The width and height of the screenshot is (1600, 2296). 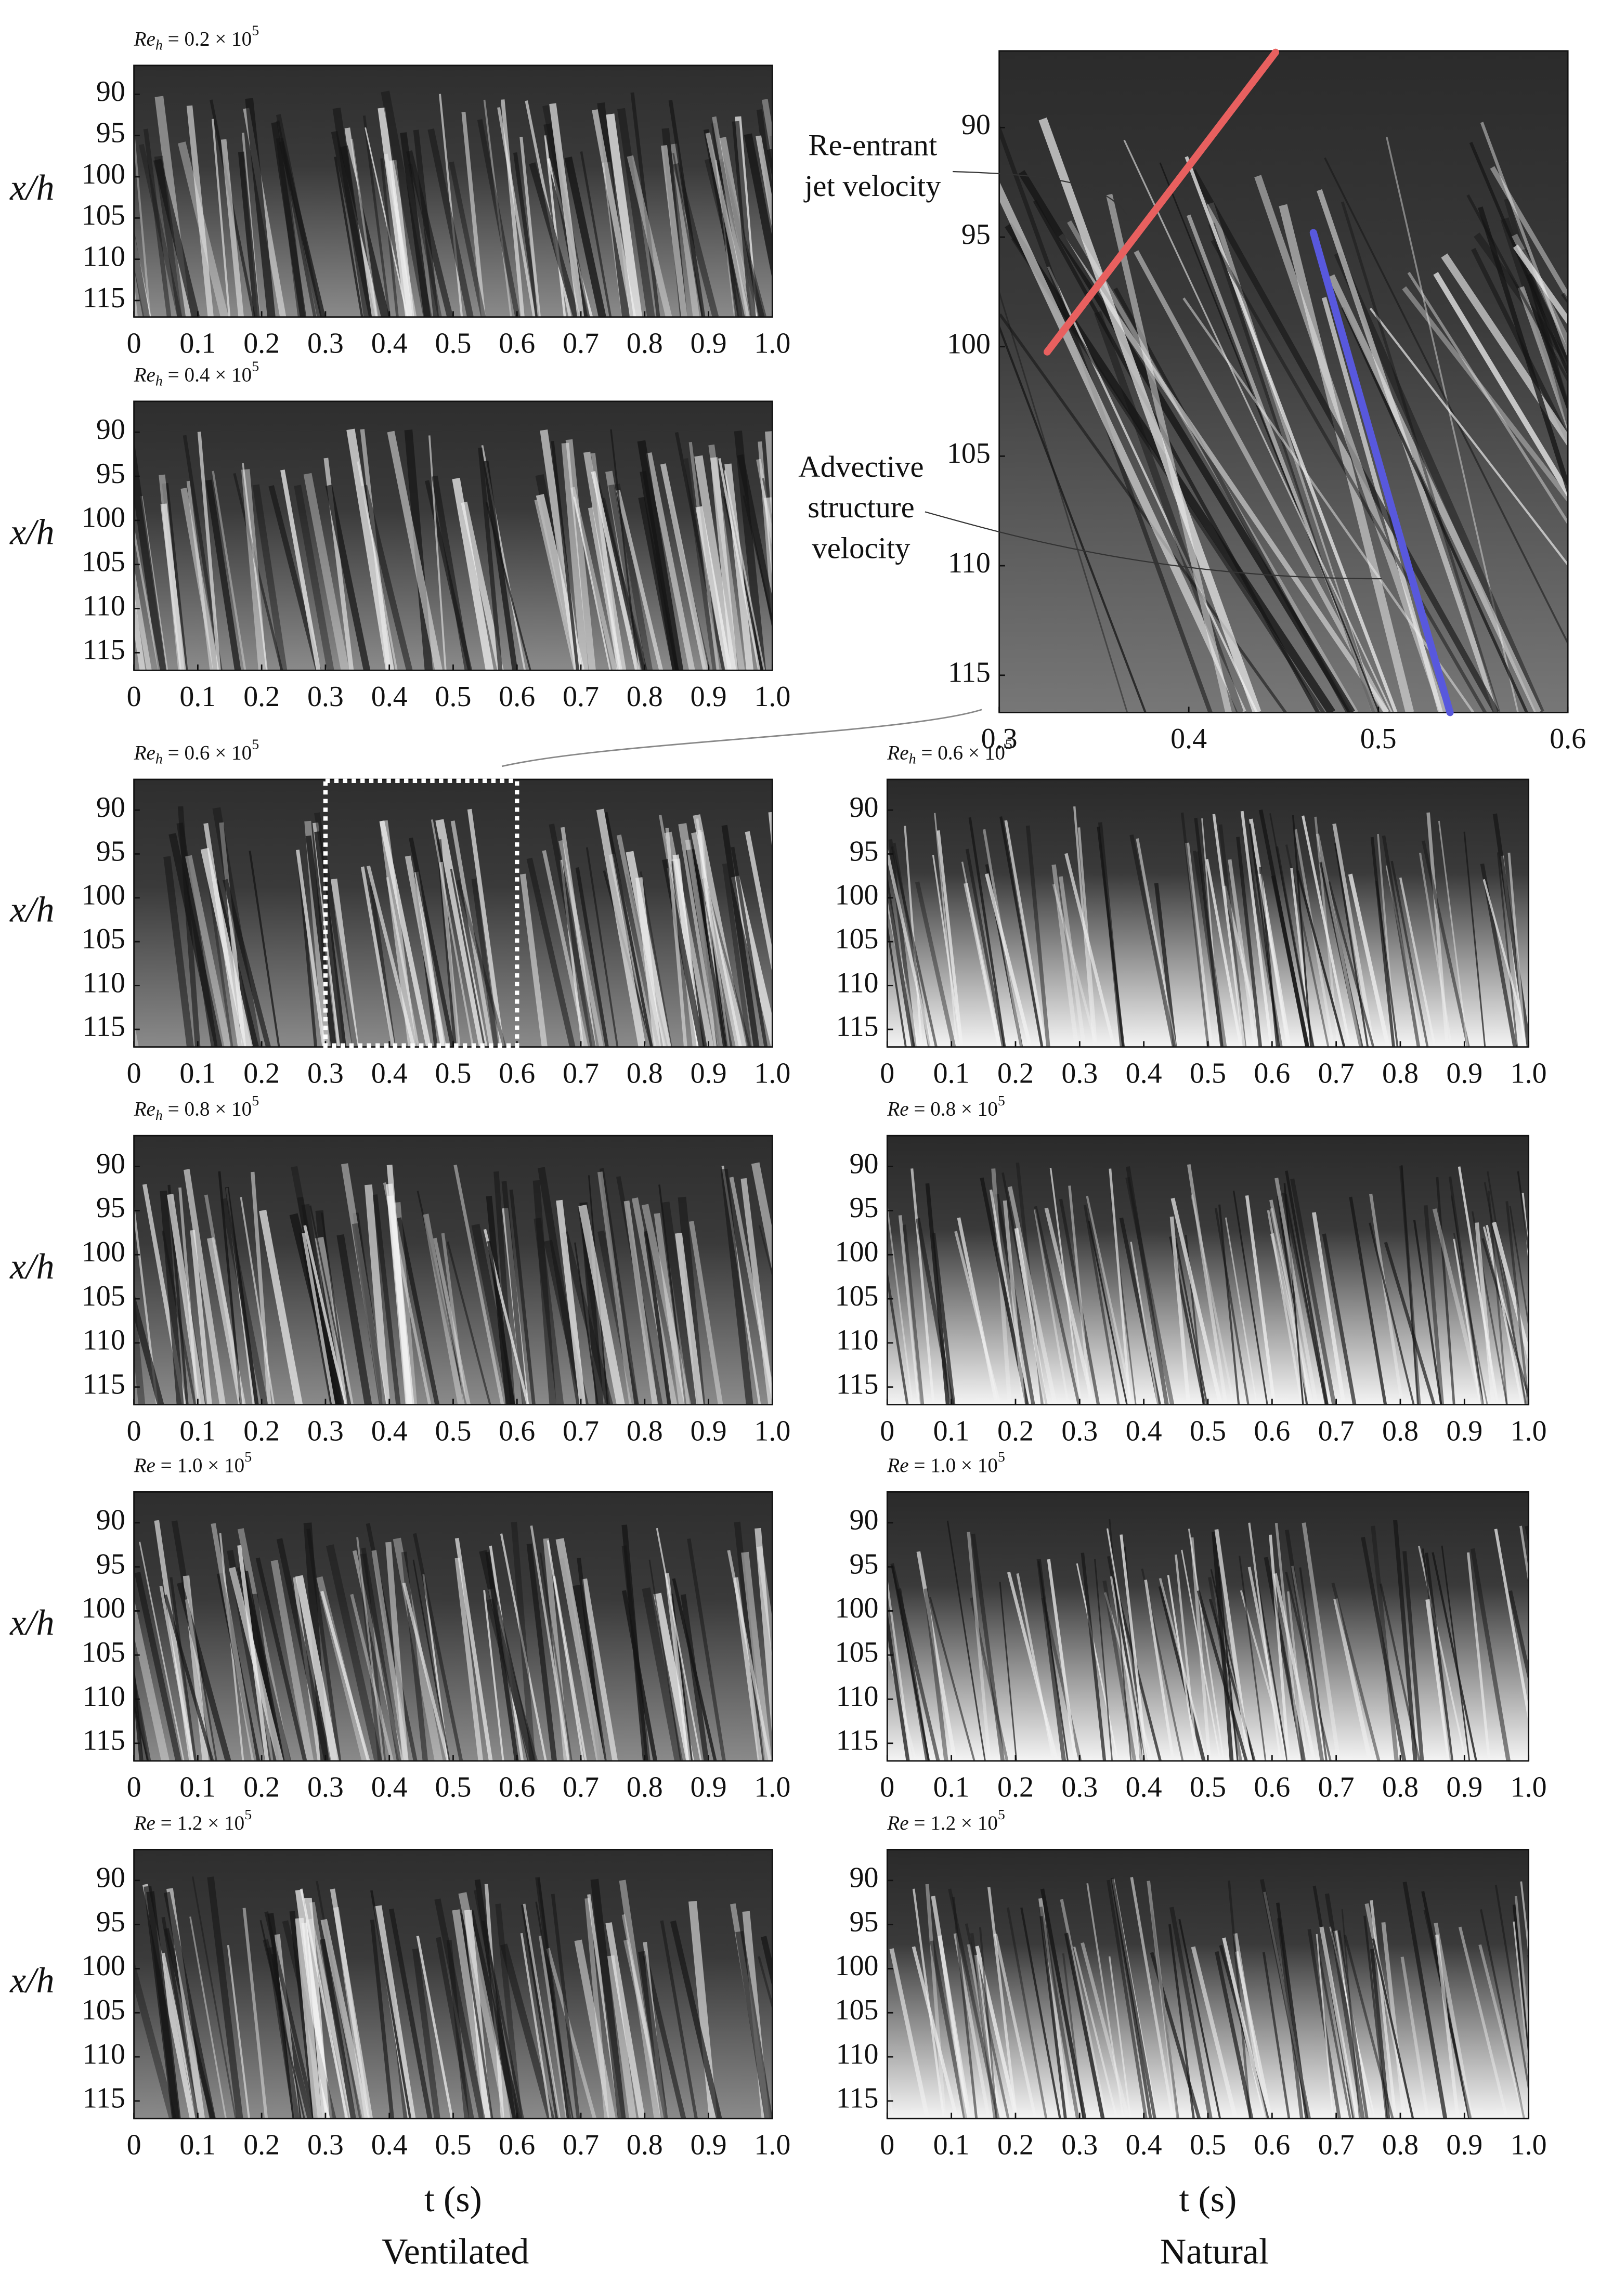 What do you see at coordinates (453, 697) in the screenshot?
I see `x-tick-label: 0.5` at bounding box center [453, 697].